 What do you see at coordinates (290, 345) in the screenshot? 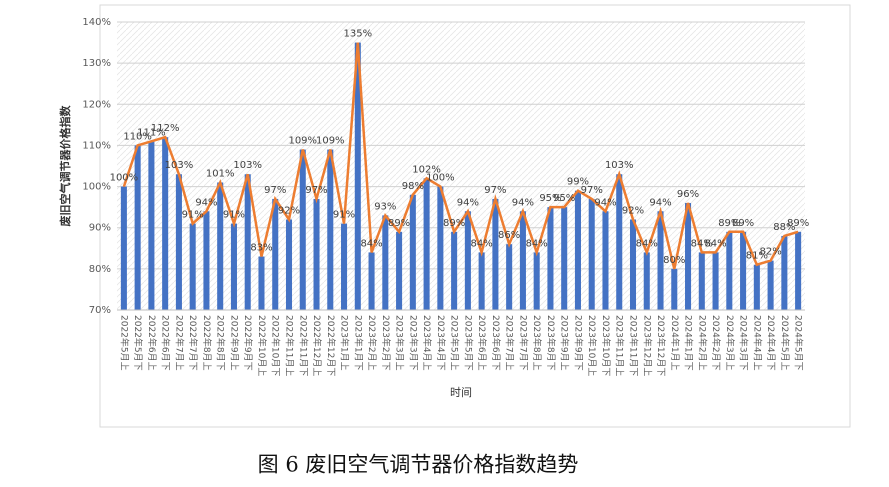
I see `x-tick-label: 2022年11月上` at bounding box center [290, 345].